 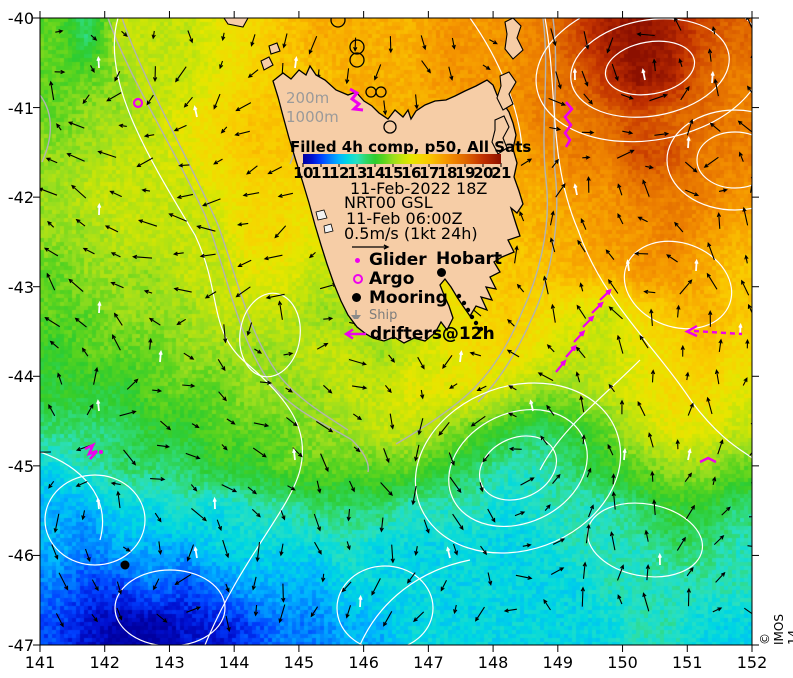 What do you see at coordinates (465, 173) in the screenshot?
I see `colorbar-tick-label: 19` at bounding box center [465, 173].